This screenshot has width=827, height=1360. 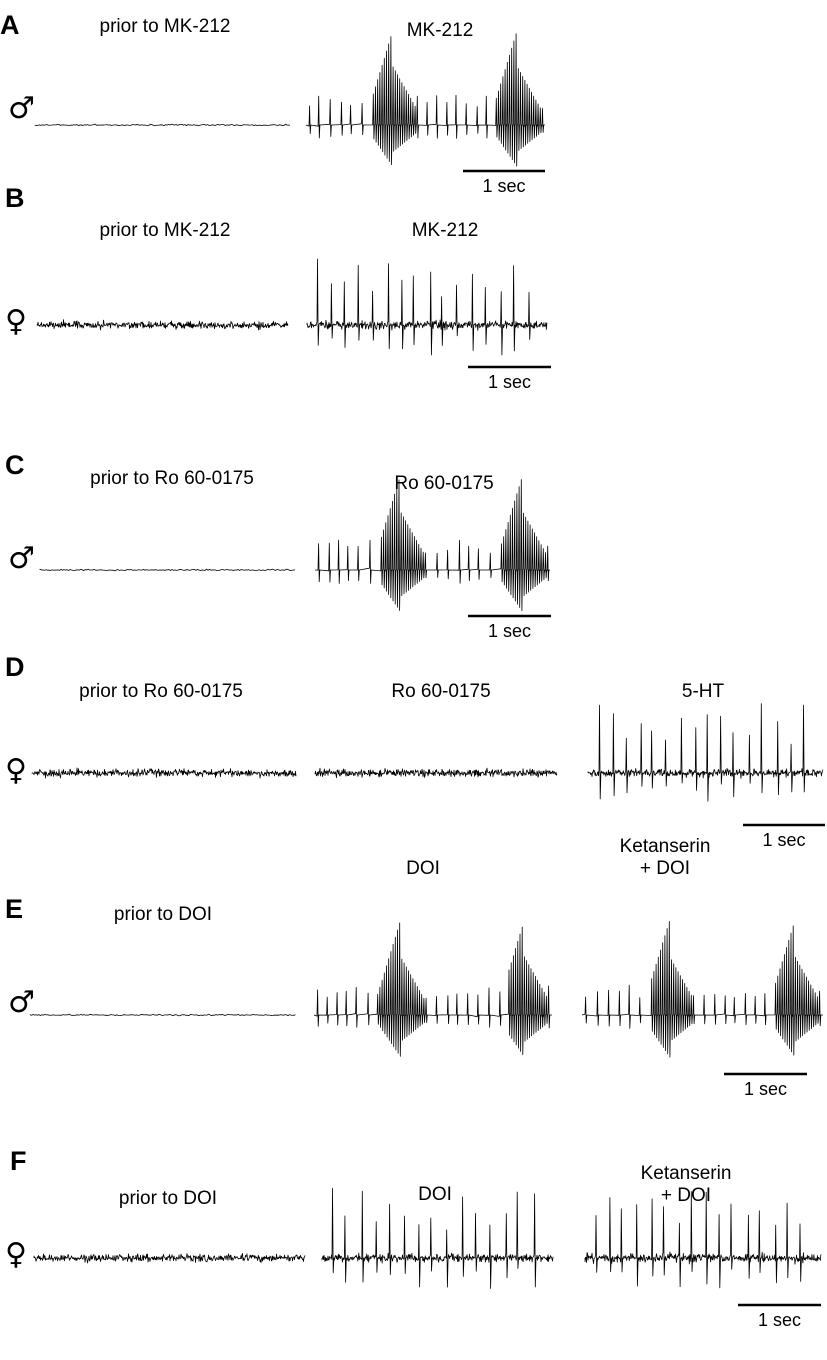 What do you see at coordinates (784, 840) in the screenshot?
I see `scale-bar-label-d: 1 sec` at bounding box center [784, 840].